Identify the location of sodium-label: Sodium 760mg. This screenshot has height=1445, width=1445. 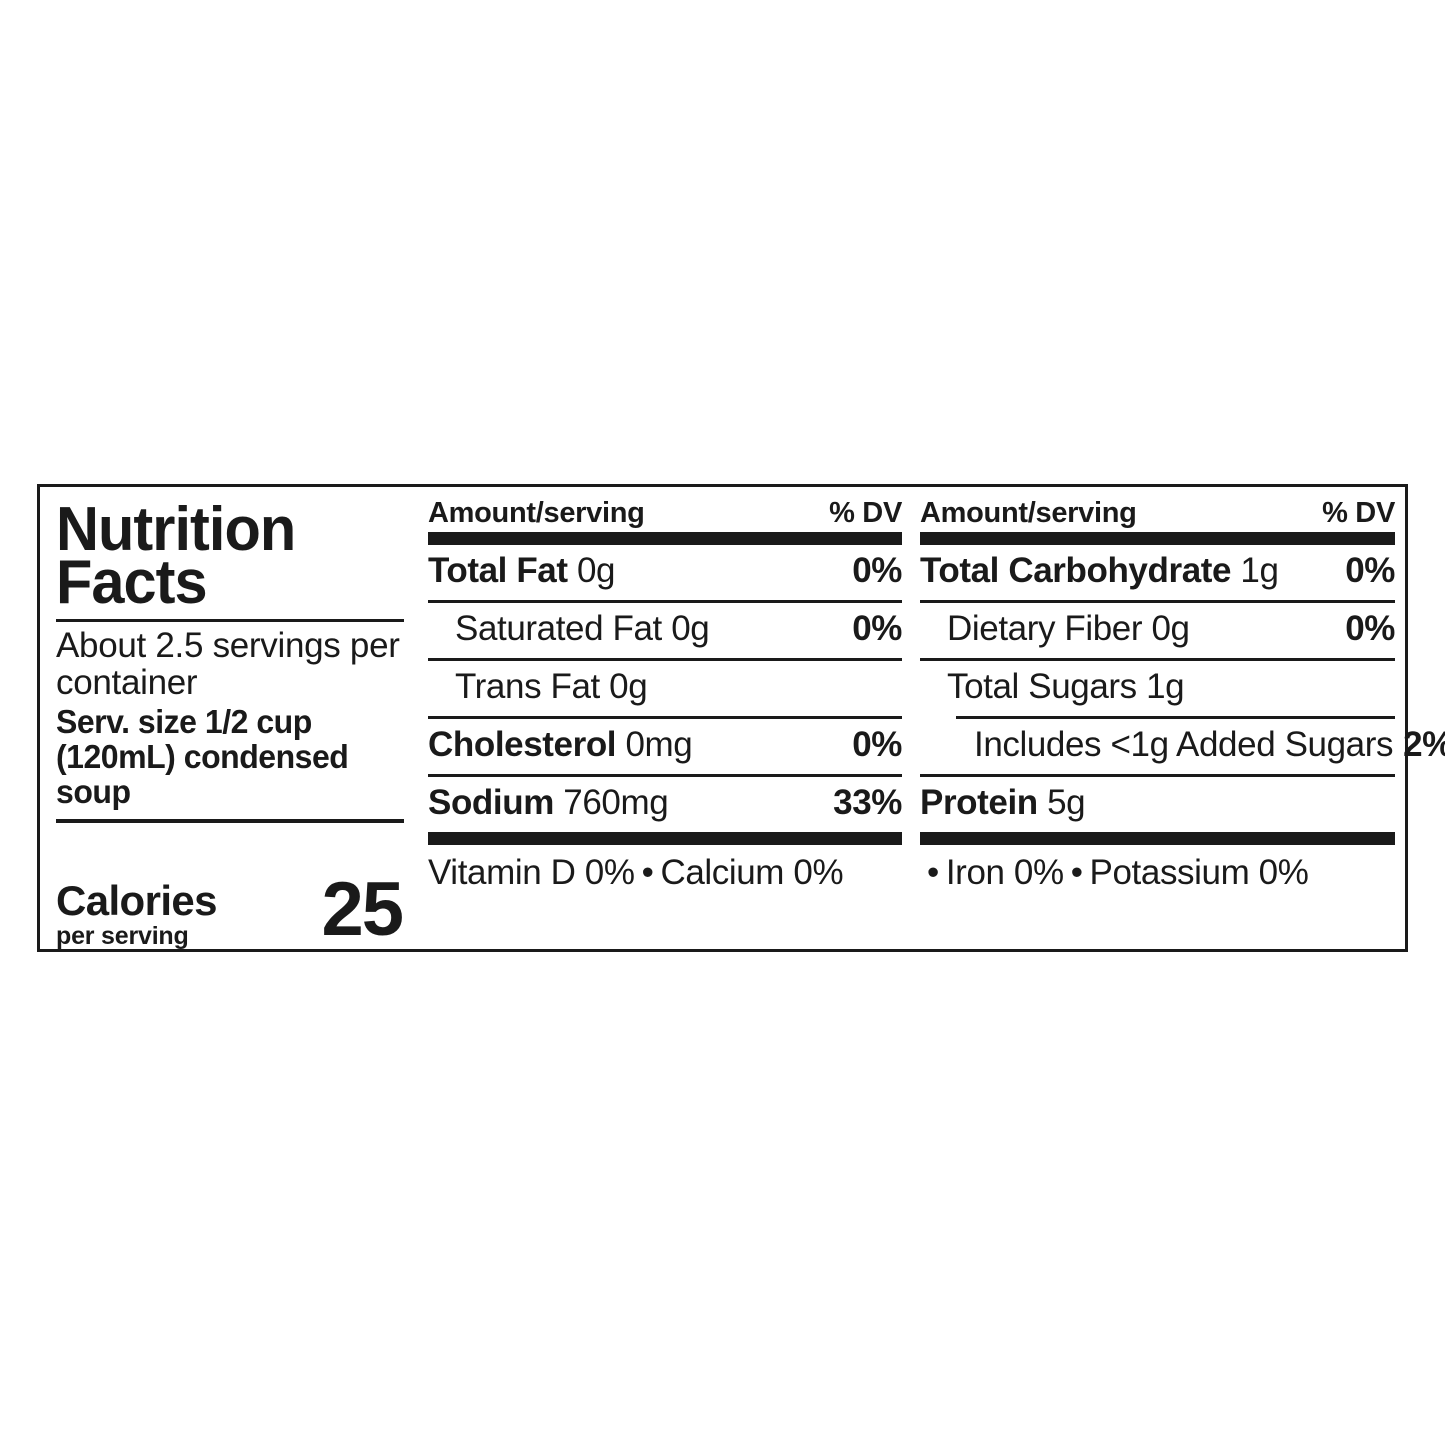
(548, 802).